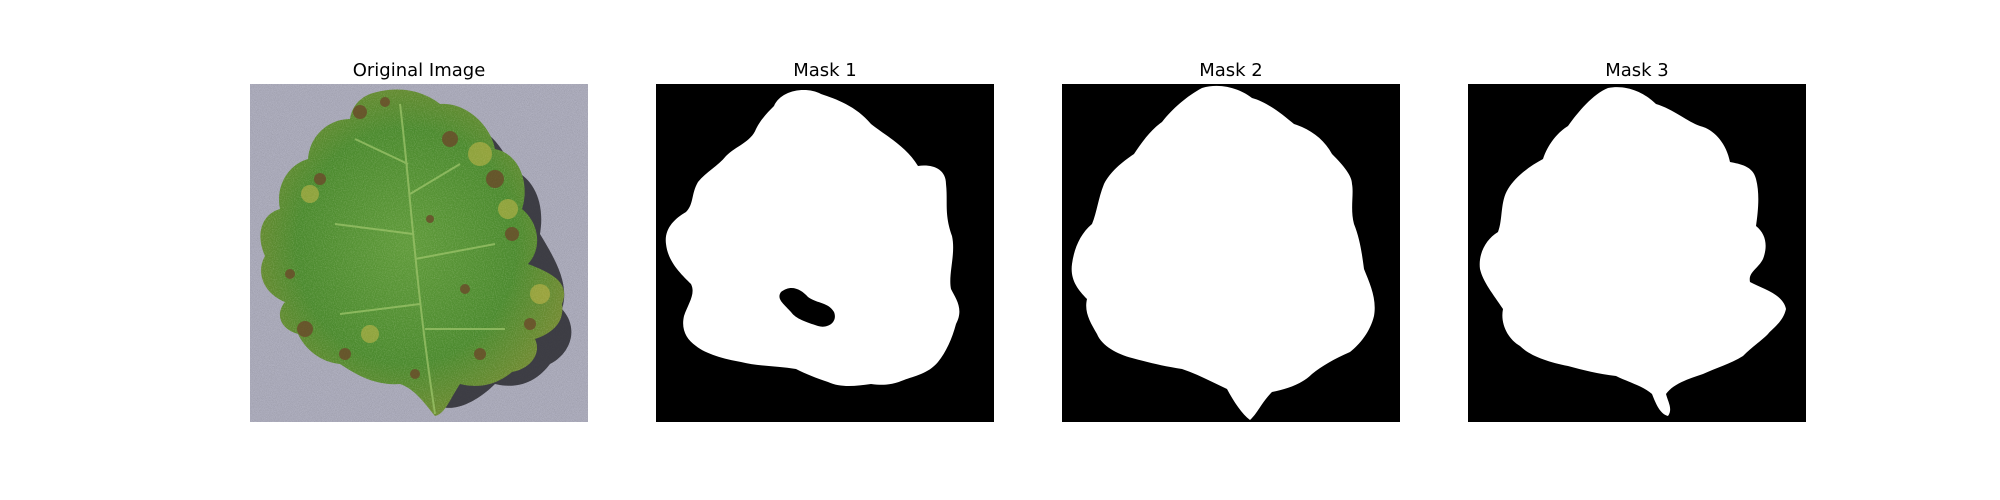  I want to click on leaf-photo, so click(419, 253).